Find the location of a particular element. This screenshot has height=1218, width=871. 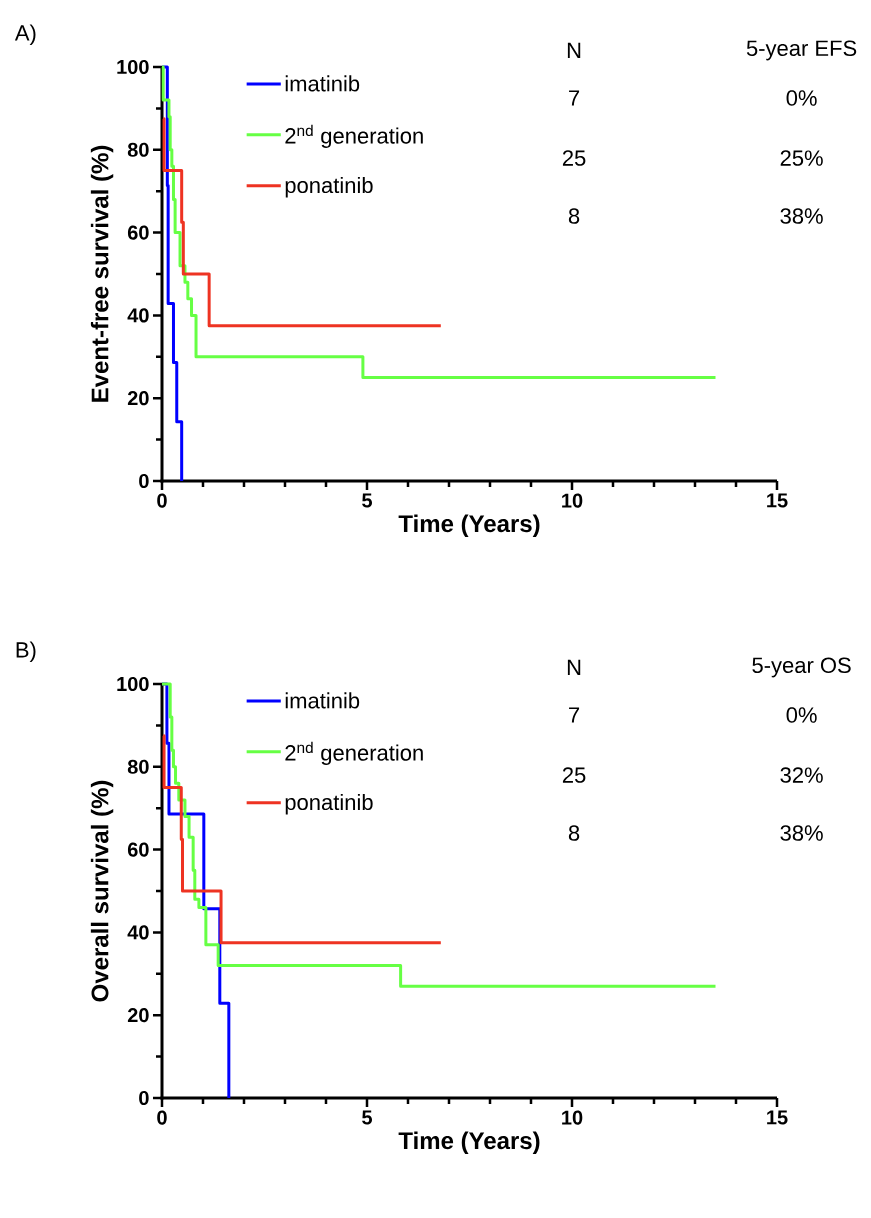

text: 5-year OS is located at coordinates (801, 667).